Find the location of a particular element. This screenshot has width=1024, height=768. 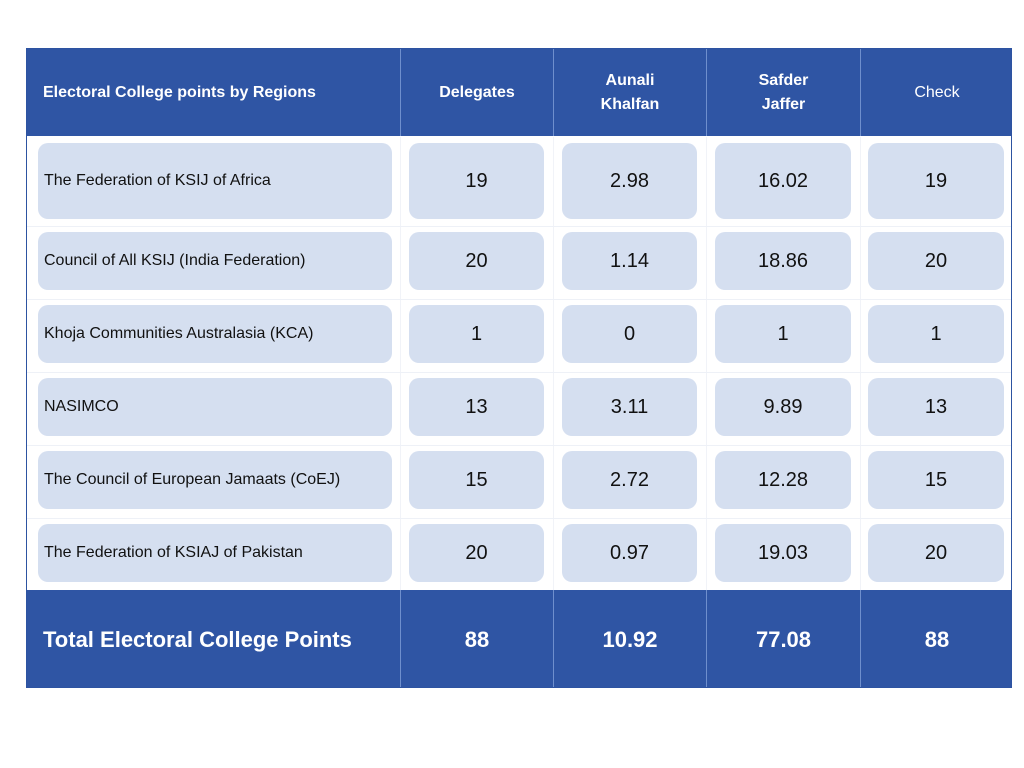

safder-jaffer-value: 9.89 is located at coordinates (783, 407).